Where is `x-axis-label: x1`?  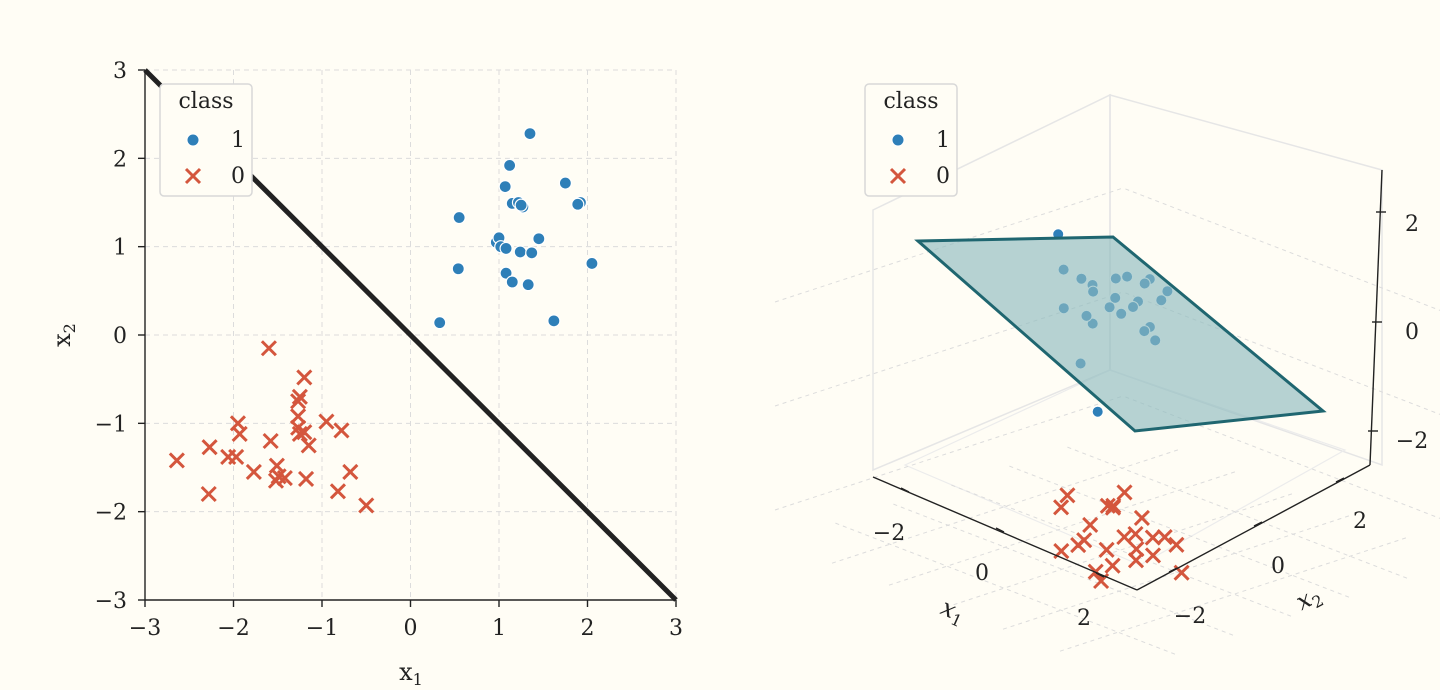
x-axis-label: x1 is located at coordinates (411, 673).